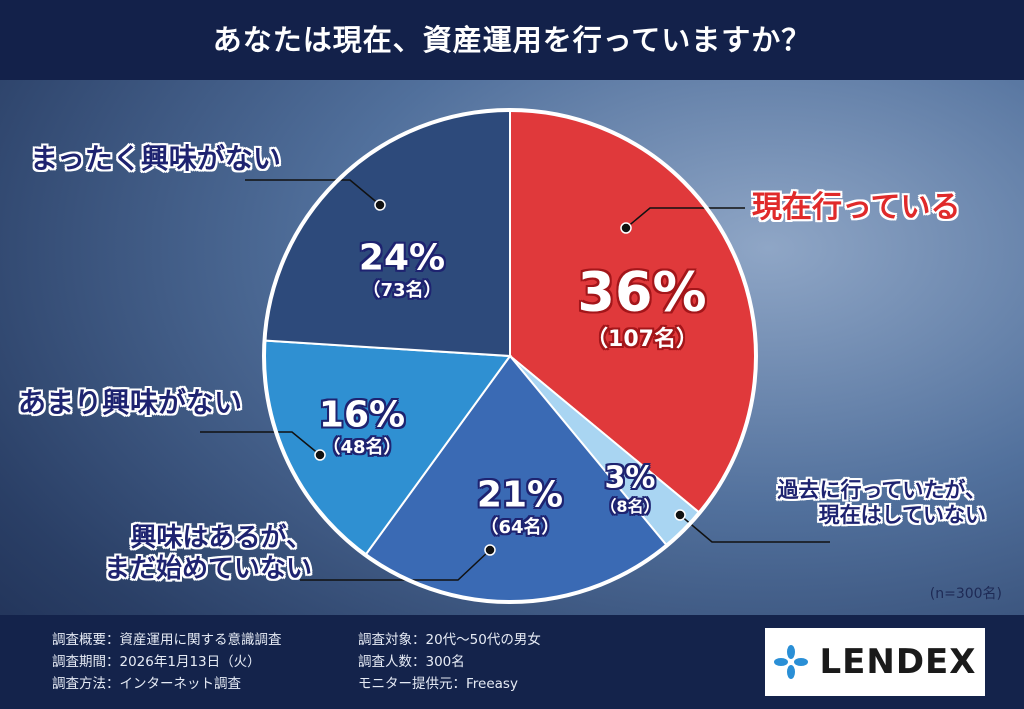  I want to click on chart-title: あなたは現在、資産運用を行っていますか？, so click(512, 40).